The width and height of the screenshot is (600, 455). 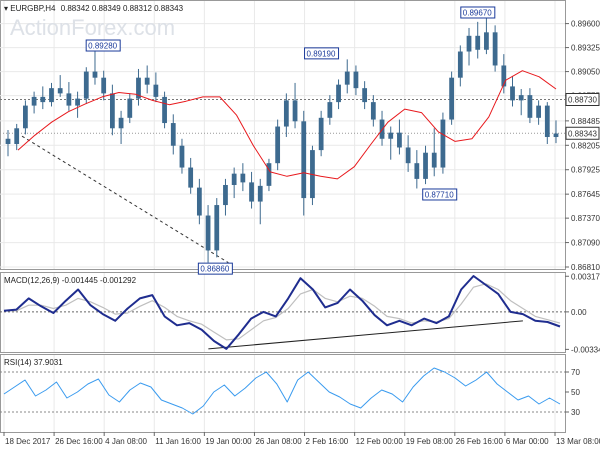 I want to click on x-tick-label: 19 Feb 08:00, so click(x=430, y=441).